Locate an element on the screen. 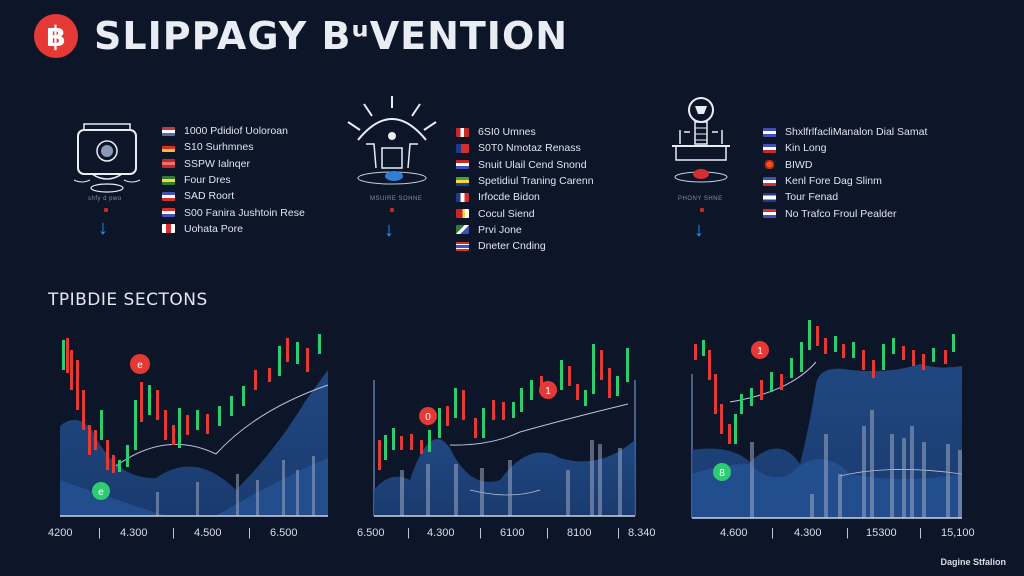 The width and height of the screenshot is (1024, 576). svg-text: 8 is located at coordinates (722, 473).